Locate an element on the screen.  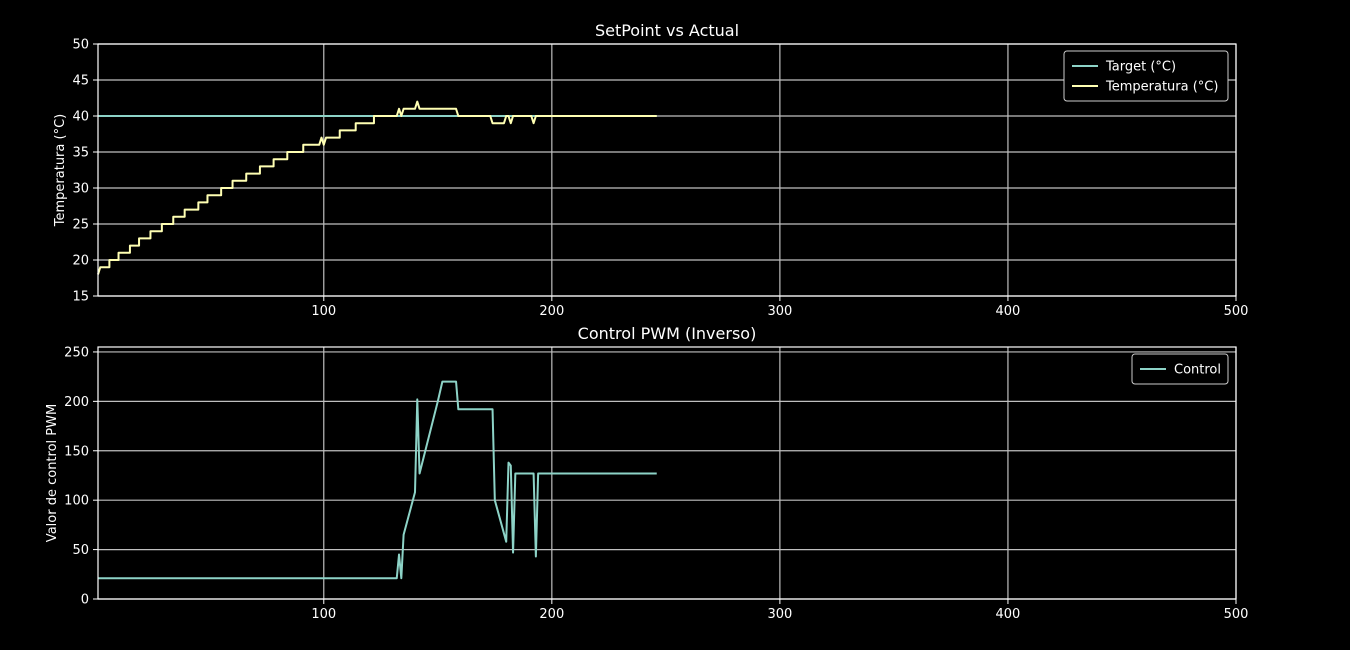
setpoint-x-tick-label: 300 is located at coordinates (779, 311).